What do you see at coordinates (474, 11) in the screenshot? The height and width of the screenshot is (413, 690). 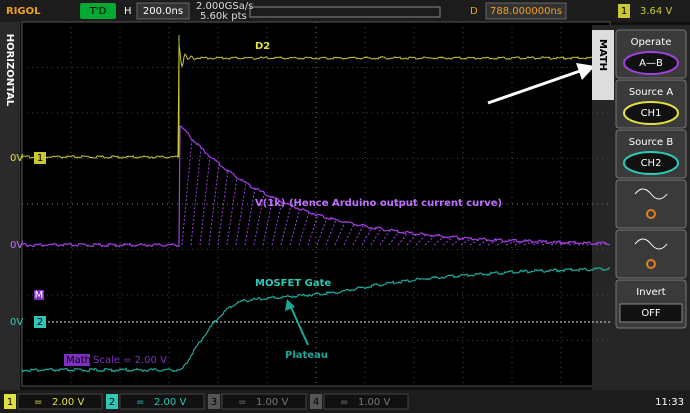 I see `delay-label: D` at bounding box center [474, 11].